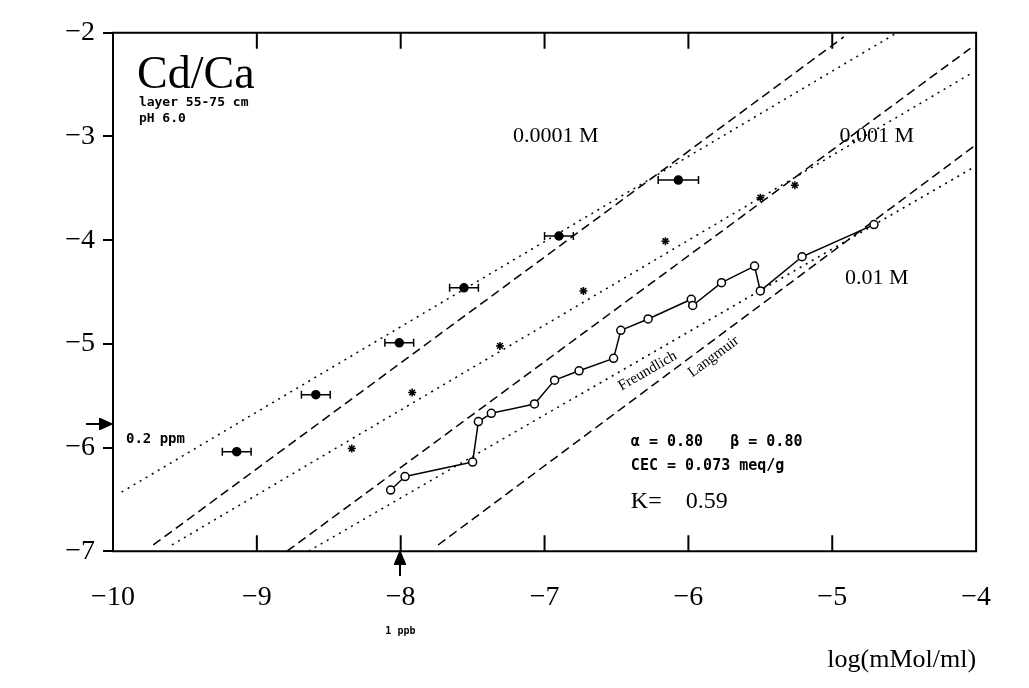  I want to click on annotation: pH 6.0, so click(162, 117).